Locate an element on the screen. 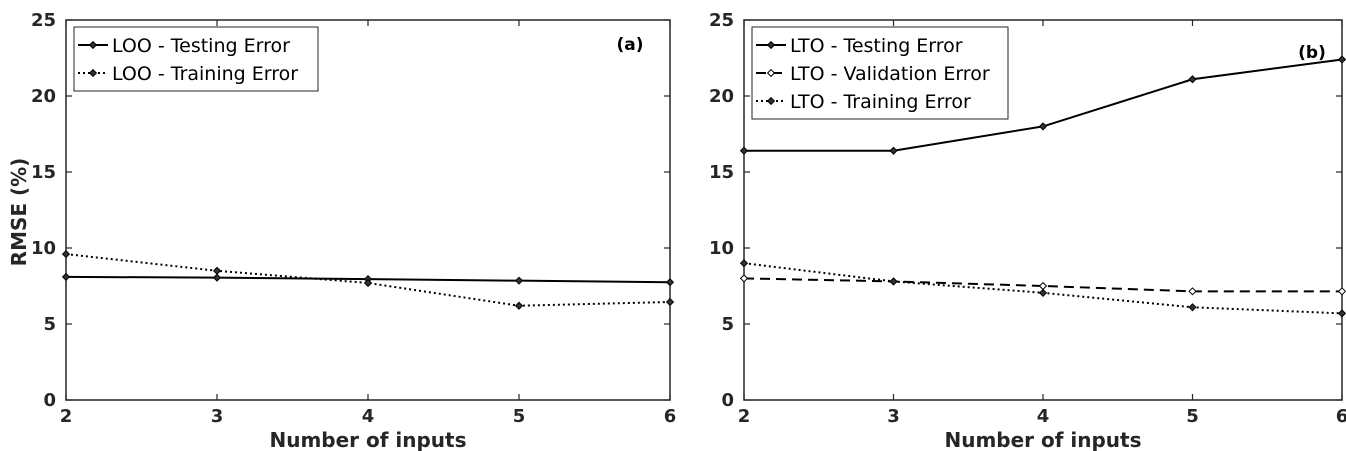  legend-entry: LTO - Testing Error is located at coordinates (876, 46).